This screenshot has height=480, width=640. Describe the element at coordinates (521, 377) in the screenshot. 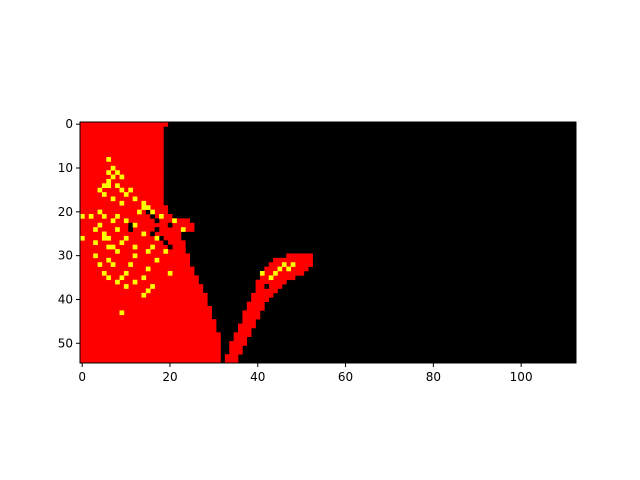

I see `x-tick-label: 100` at that location.